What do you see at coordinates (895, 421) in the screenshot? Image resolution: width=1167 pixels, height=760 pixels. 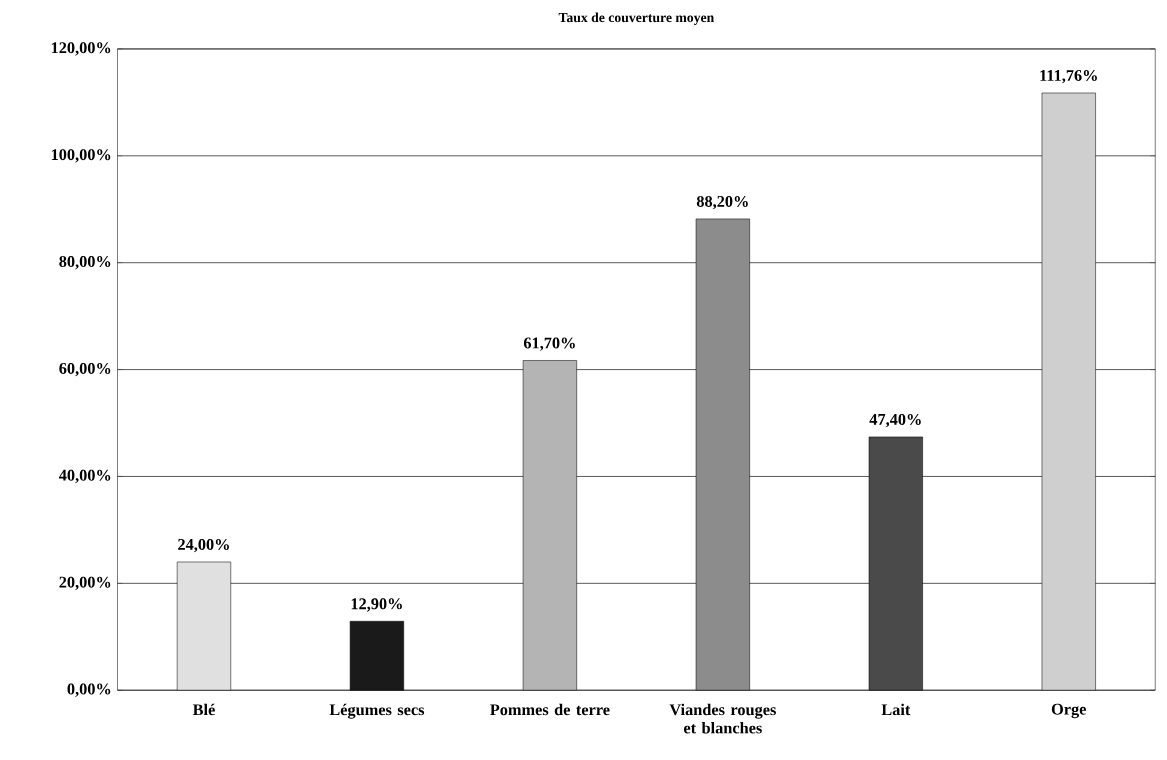 I see `data-label: 47,40%` at bounding box center [895, 421].